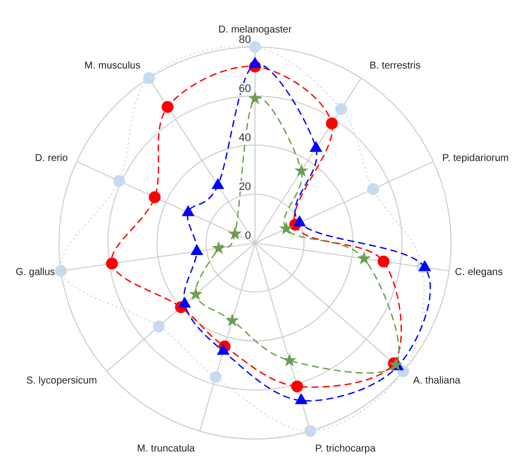  Describe the element at coordinates (244, 89) in the screenshot. I see `y-tick-label: 60` at that location.